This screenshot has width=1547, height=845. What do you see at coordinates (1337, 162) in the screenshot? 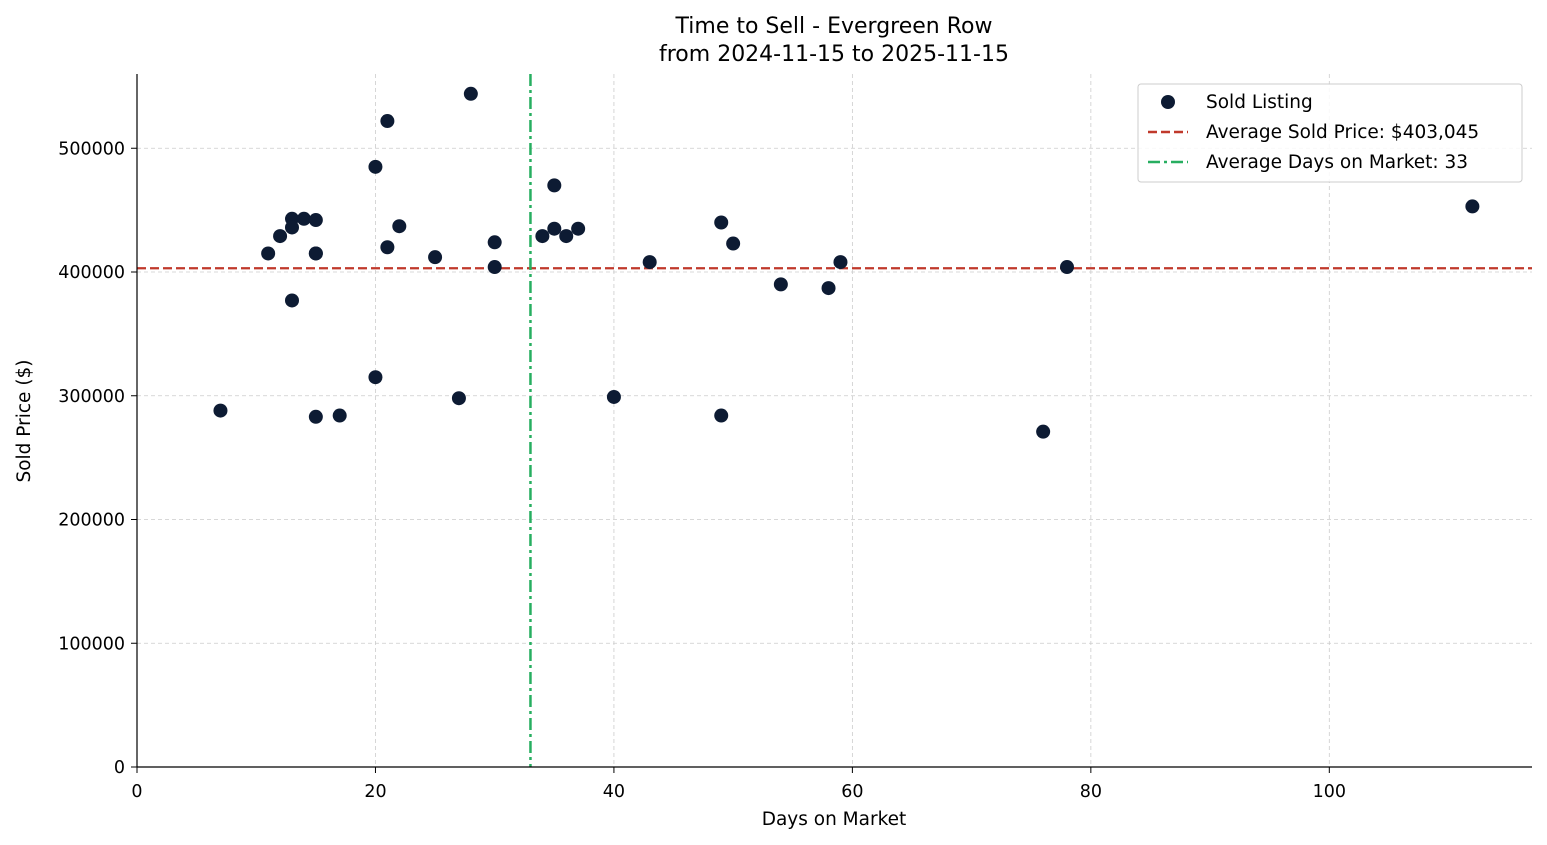
I see `legend-label-avg-days: Average Days on Market: 33` at bounding box center [1337, 162].